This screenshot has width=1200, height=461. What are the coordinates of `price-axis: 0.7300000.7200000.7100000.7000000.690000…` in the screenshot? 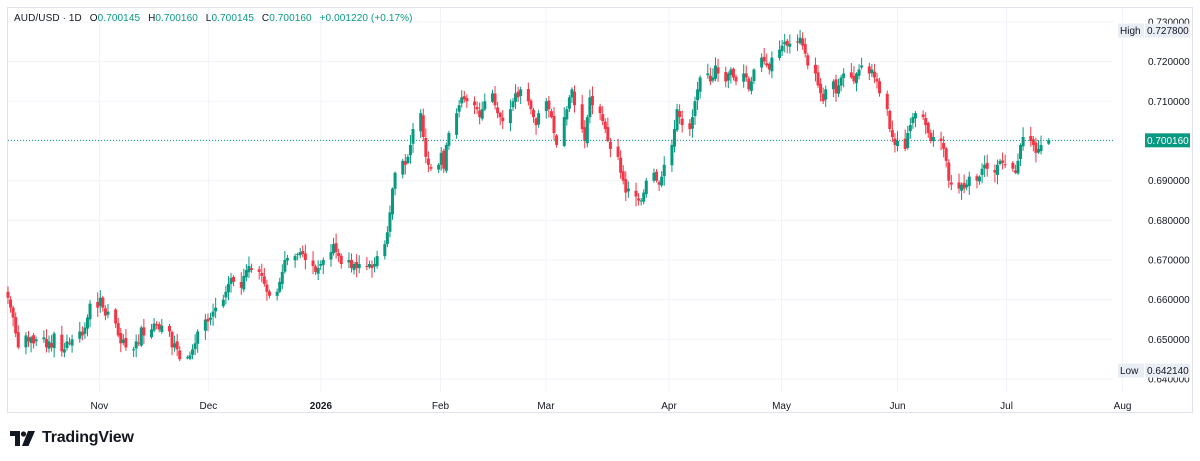 It's located at (1169, 201).